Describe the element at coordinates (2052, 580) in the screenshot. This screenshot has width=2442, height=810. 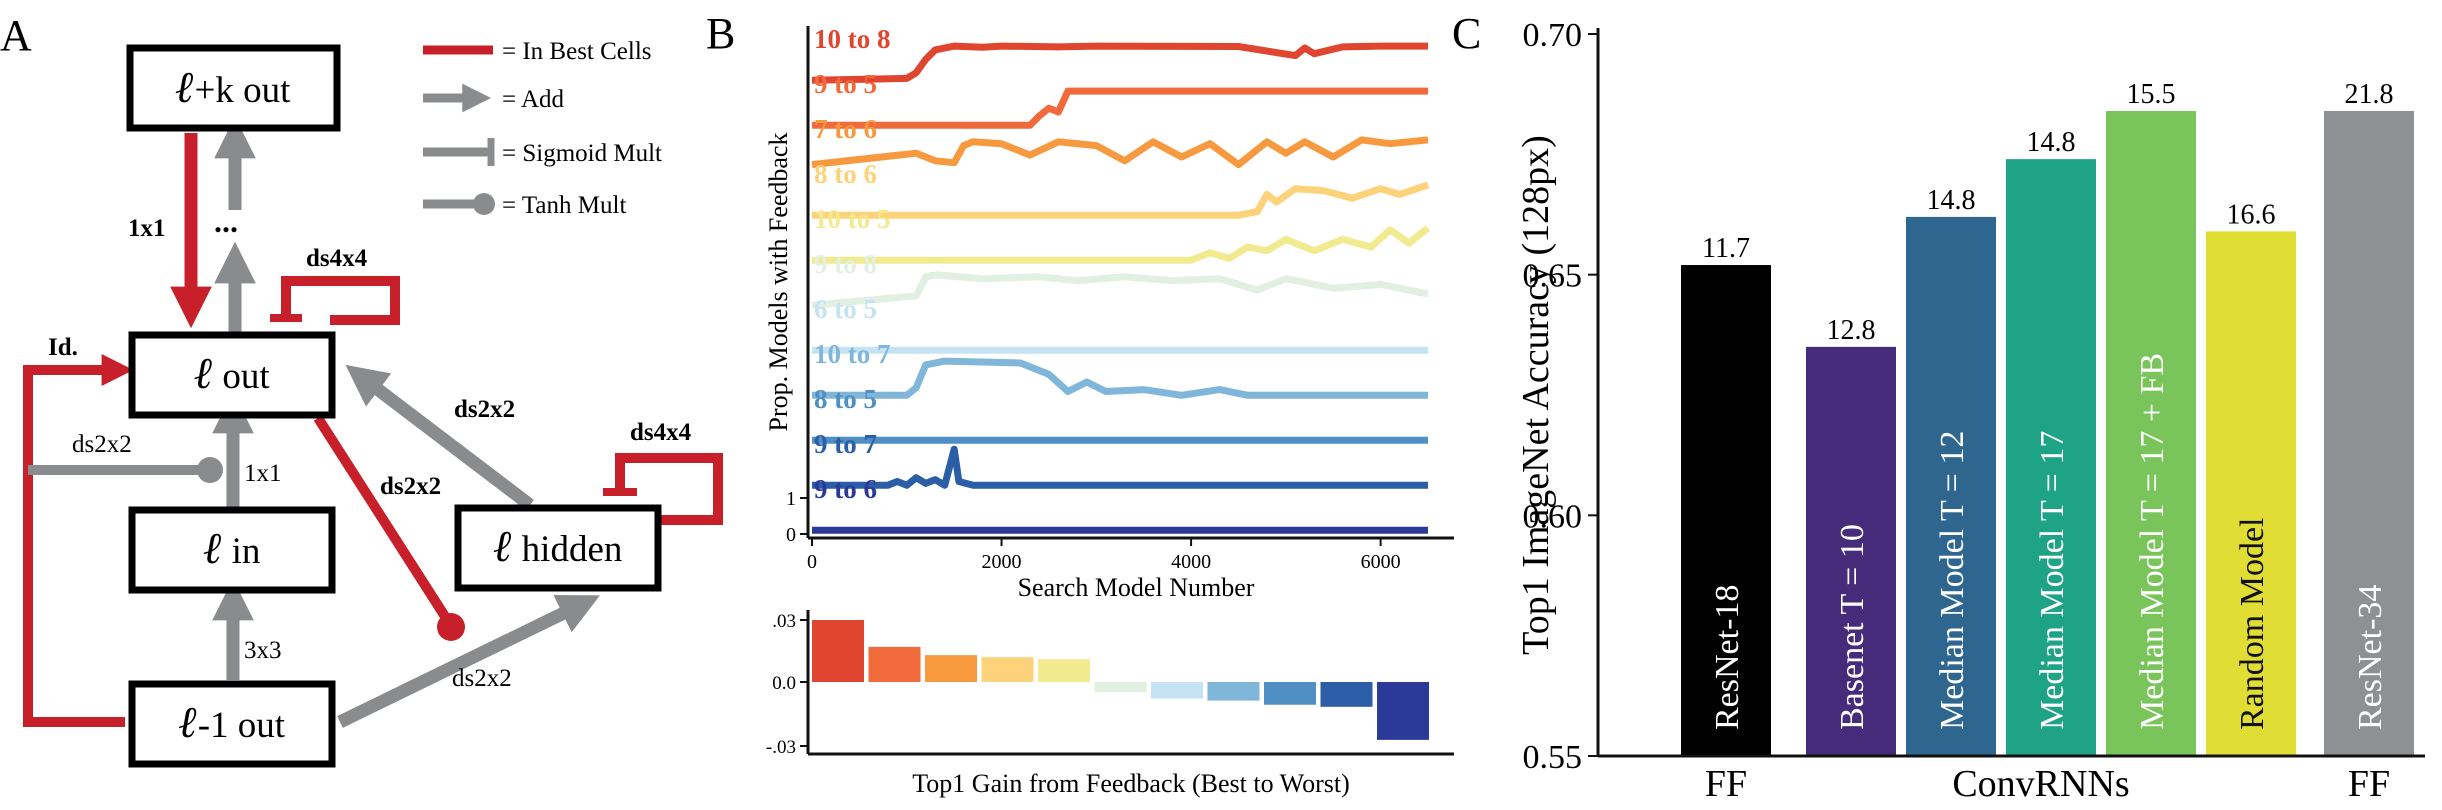
I see `bar-name-label: Median Model T = 17` at that location.